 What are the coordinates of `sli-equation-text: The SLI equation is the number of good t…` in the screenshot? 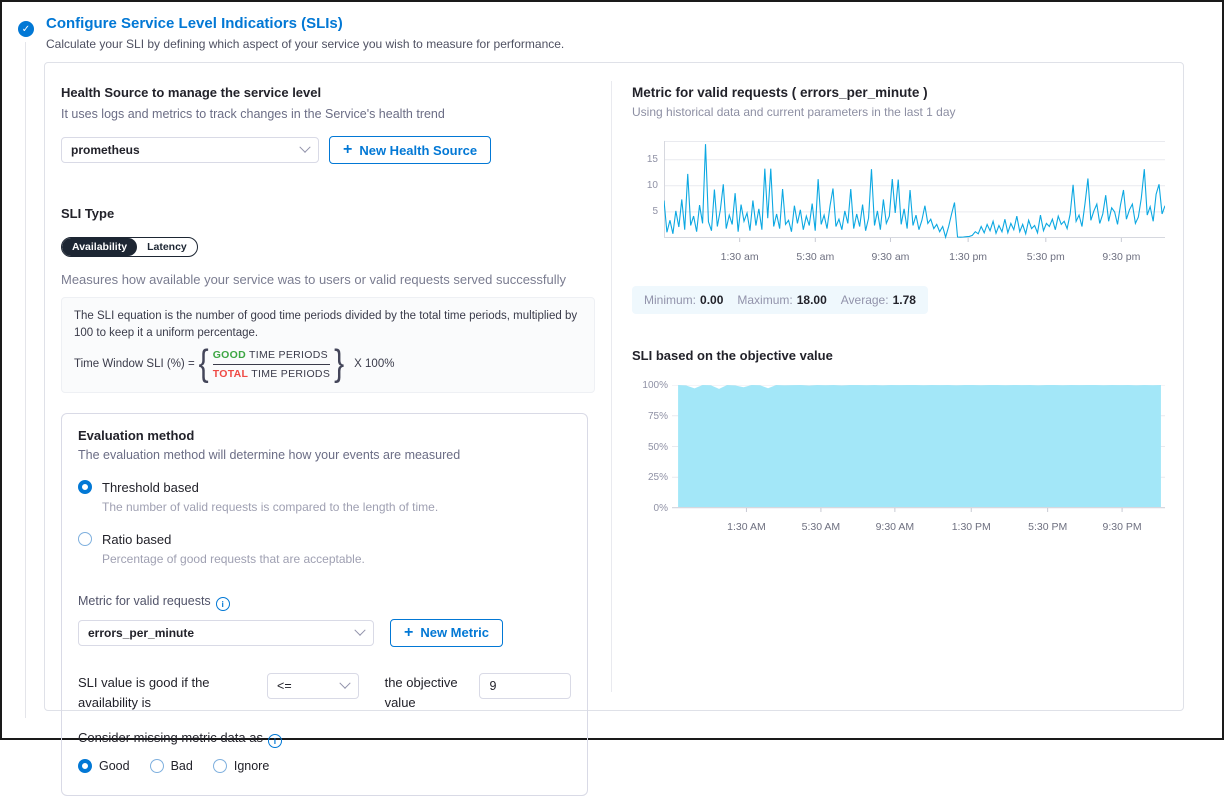 It's located at (326, 325).